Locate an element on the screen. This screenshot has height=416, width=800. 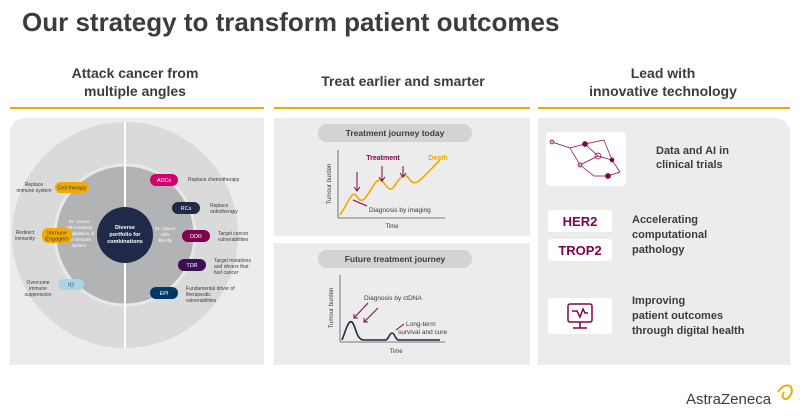
pill-label: IO is located at coordinates (71, 286).